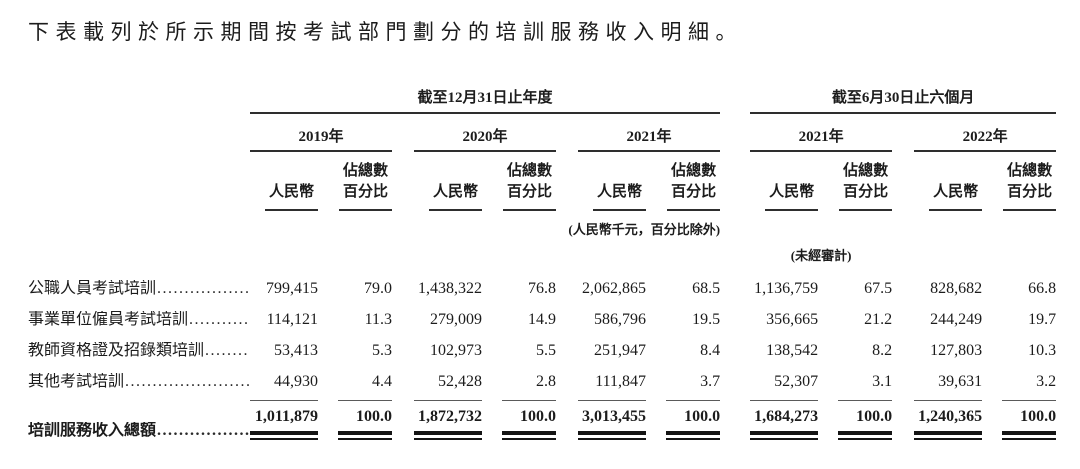  What do you see at coordinates (882, 350) in the screenshot?
I see `cell-value: 8.2` at bounding box center [882, 350].